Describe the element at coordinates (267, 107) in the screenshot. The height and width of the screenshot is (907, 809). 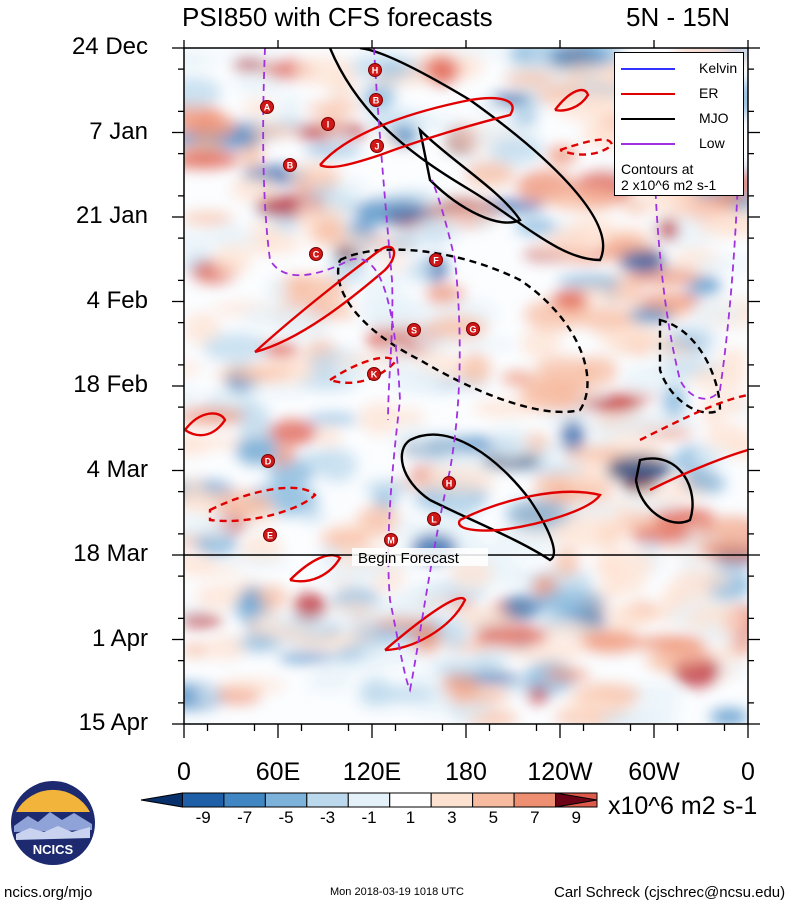
I see `storm-marker: A` at that location.